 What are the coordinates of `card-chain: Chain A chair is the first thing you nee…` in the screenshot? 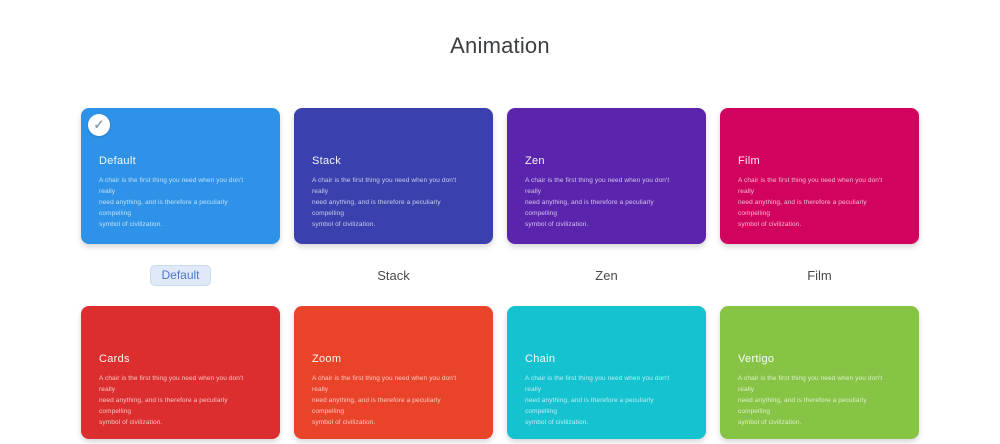 It's located at (606, 372).